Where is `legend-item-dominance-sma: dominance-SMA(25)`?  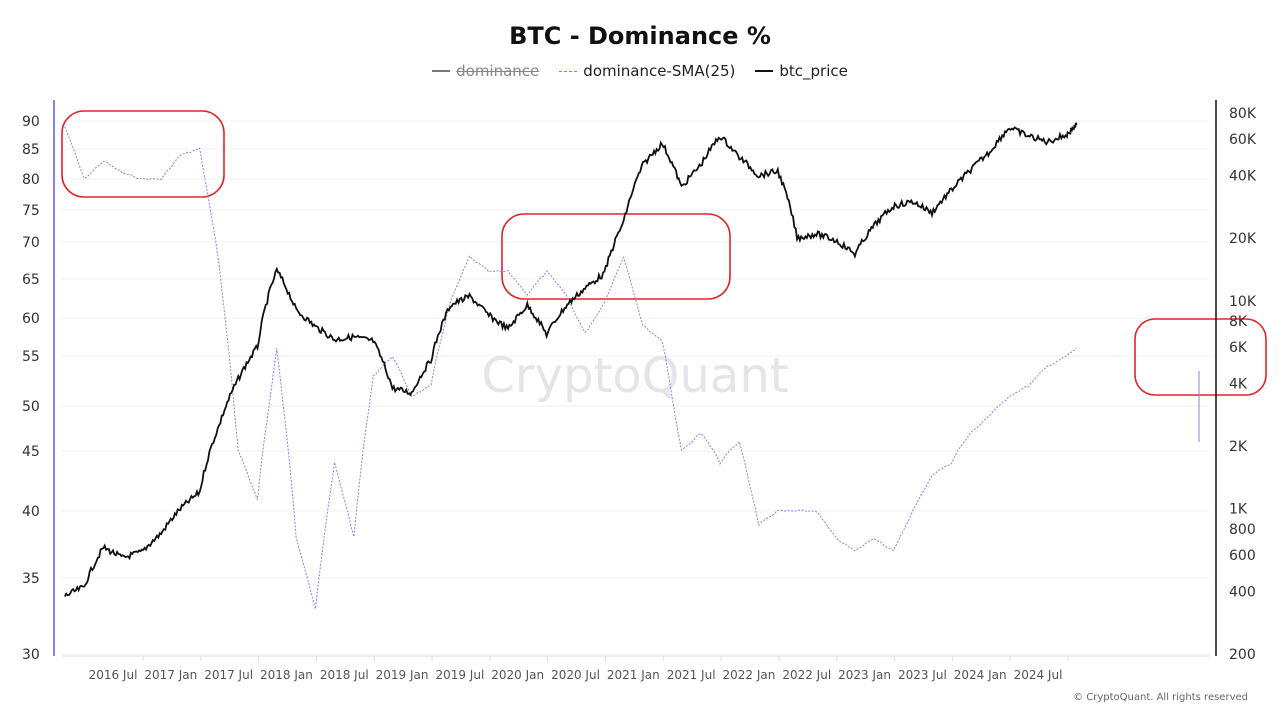 legend-item-dominance-sma: dominance-SMA(25) is located at coordinates (647, 71).